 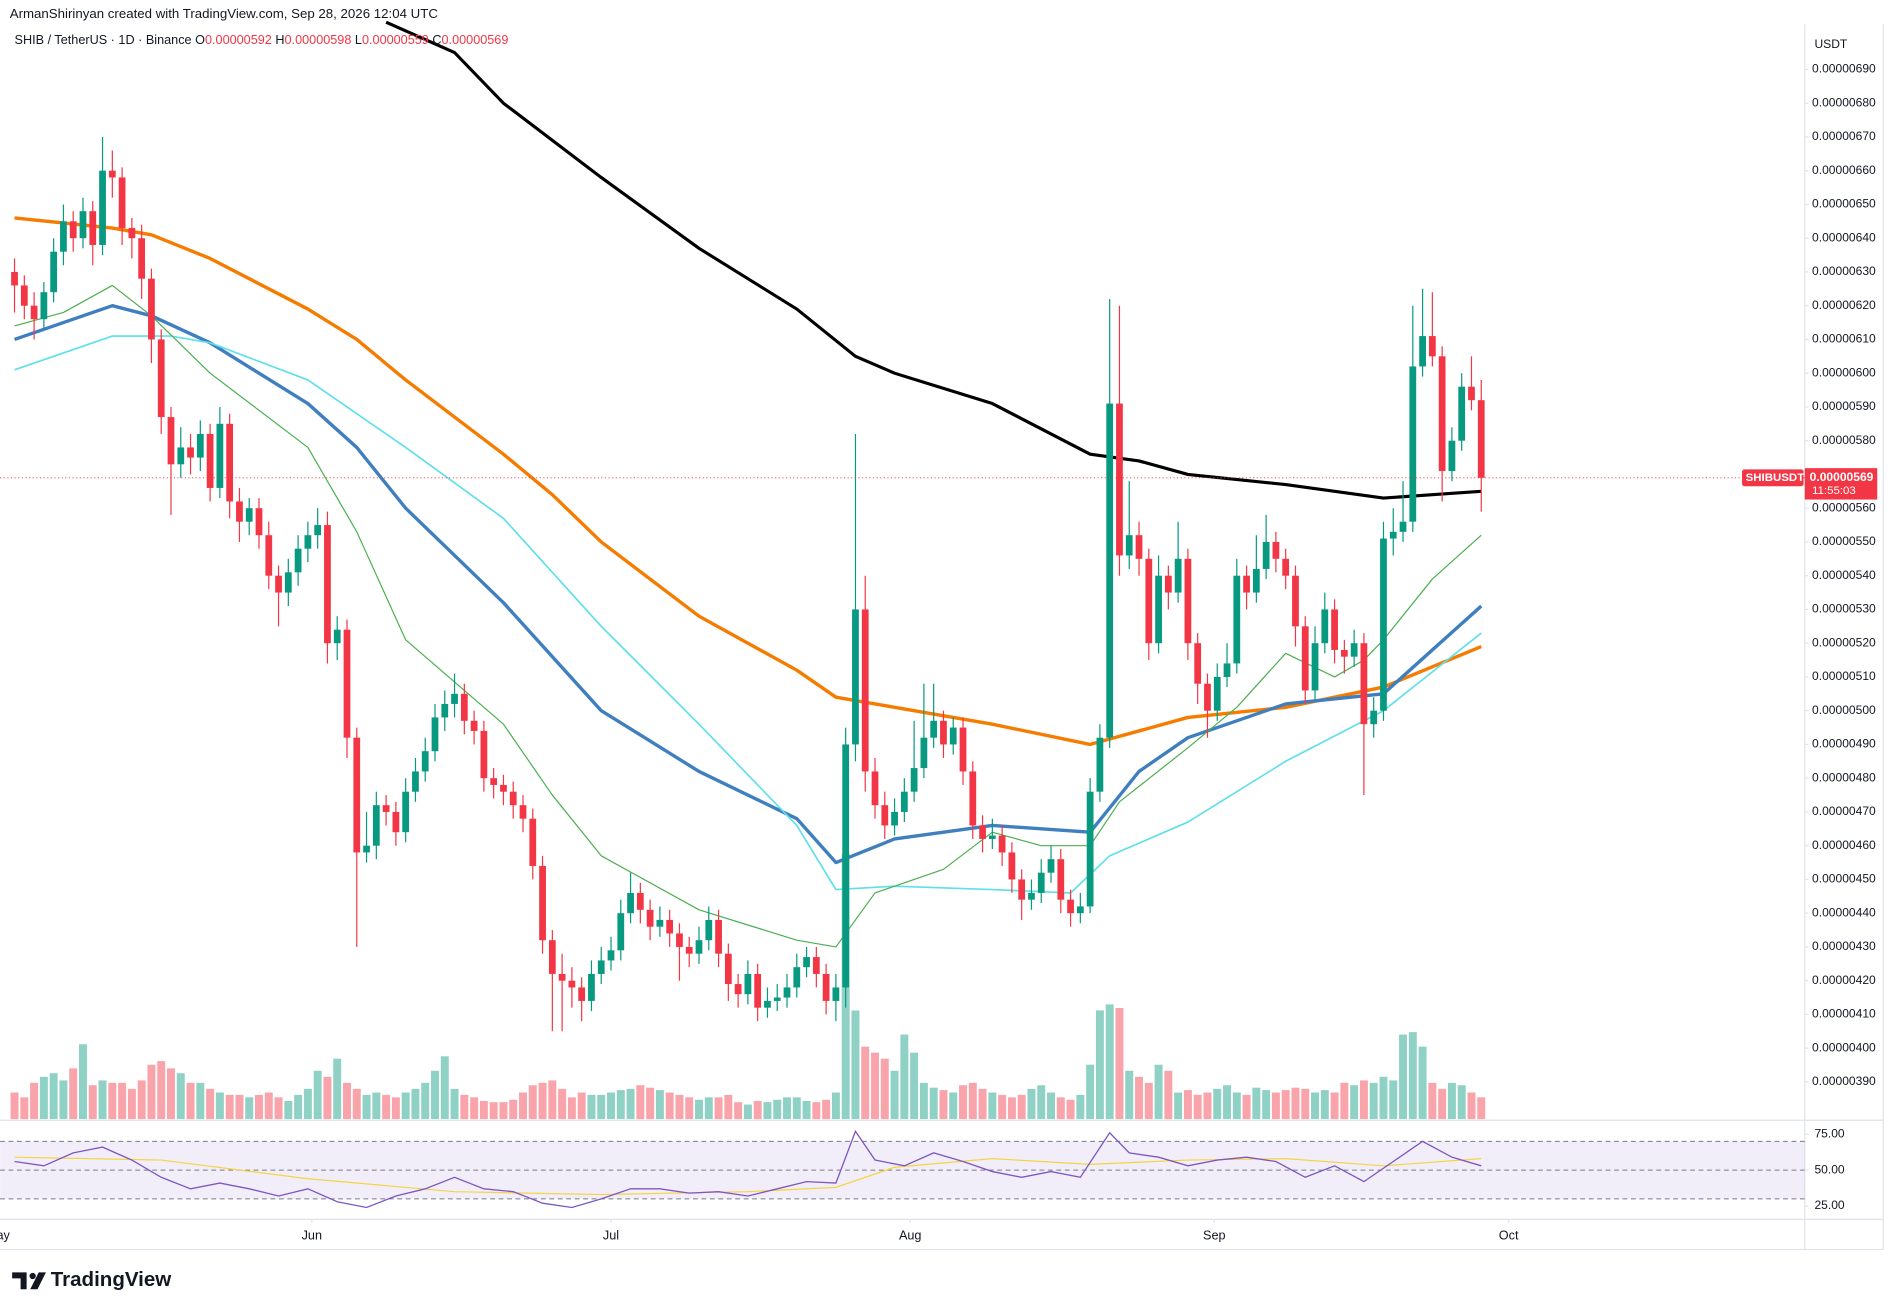 I want to click on time-axis: May Jun Jul Aug Sep Oct, so click(x=759, y=1230).